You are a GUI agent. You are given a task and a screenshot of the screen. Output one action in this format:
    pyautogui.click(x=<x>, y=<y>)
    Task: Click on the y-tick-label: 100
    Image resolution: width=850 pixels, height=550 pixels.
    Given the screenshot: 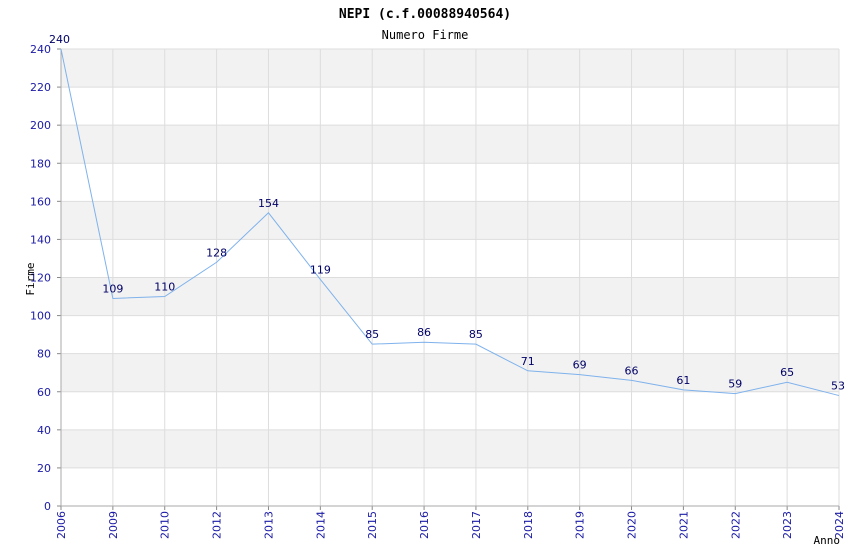 What is the action you would take?
    pyautogui.click(x=40, y=316)
    